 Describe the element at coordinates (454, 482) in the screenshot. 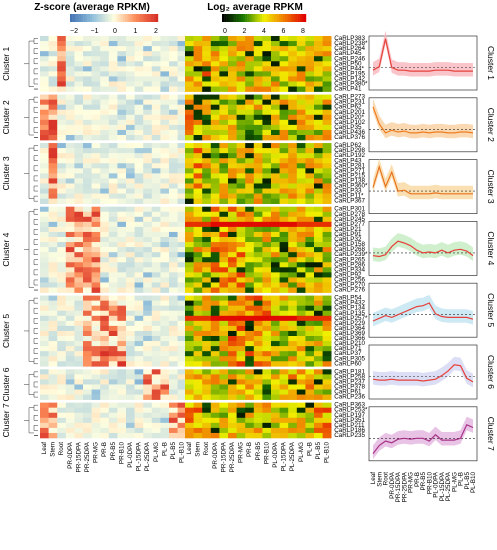

I see `x-tick-label: PL-MG` at that location.